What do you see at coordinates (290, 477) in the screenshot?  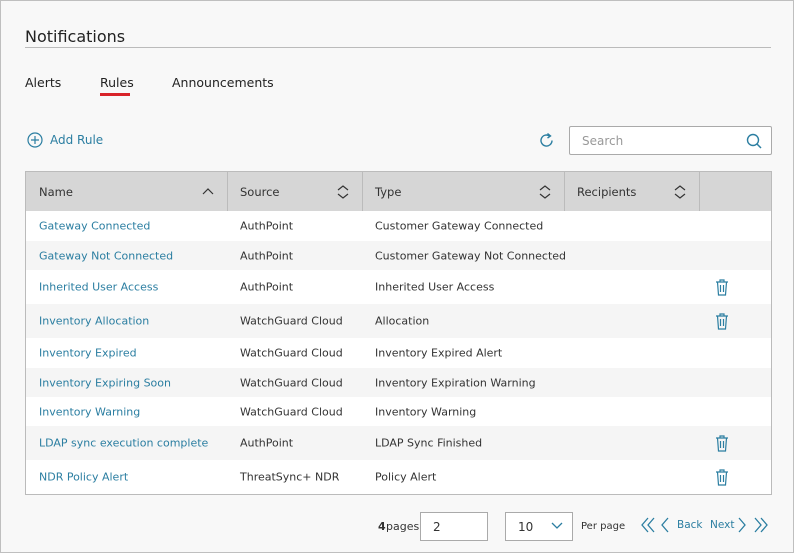 I see `rule-source: ThreatSync+ NDR` at bounding box center [290, 477].